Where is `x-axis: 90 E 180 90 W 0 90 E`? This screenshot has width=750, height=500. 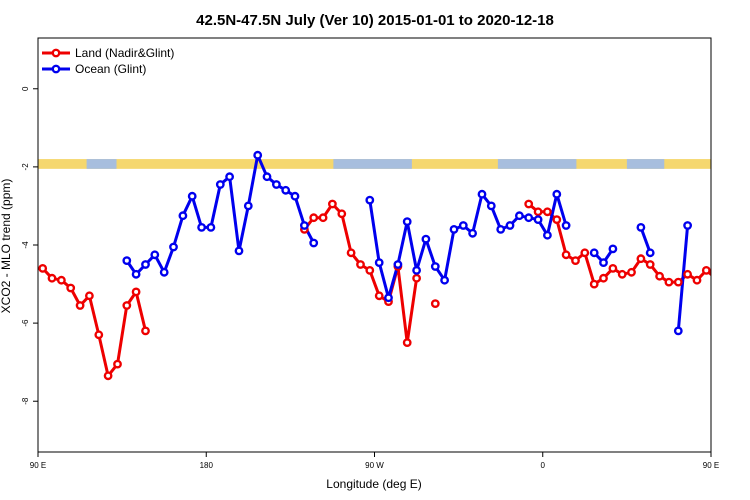 x-axis: 90 E 180 90 W 0 90 E is located at coordinates (374, 461).